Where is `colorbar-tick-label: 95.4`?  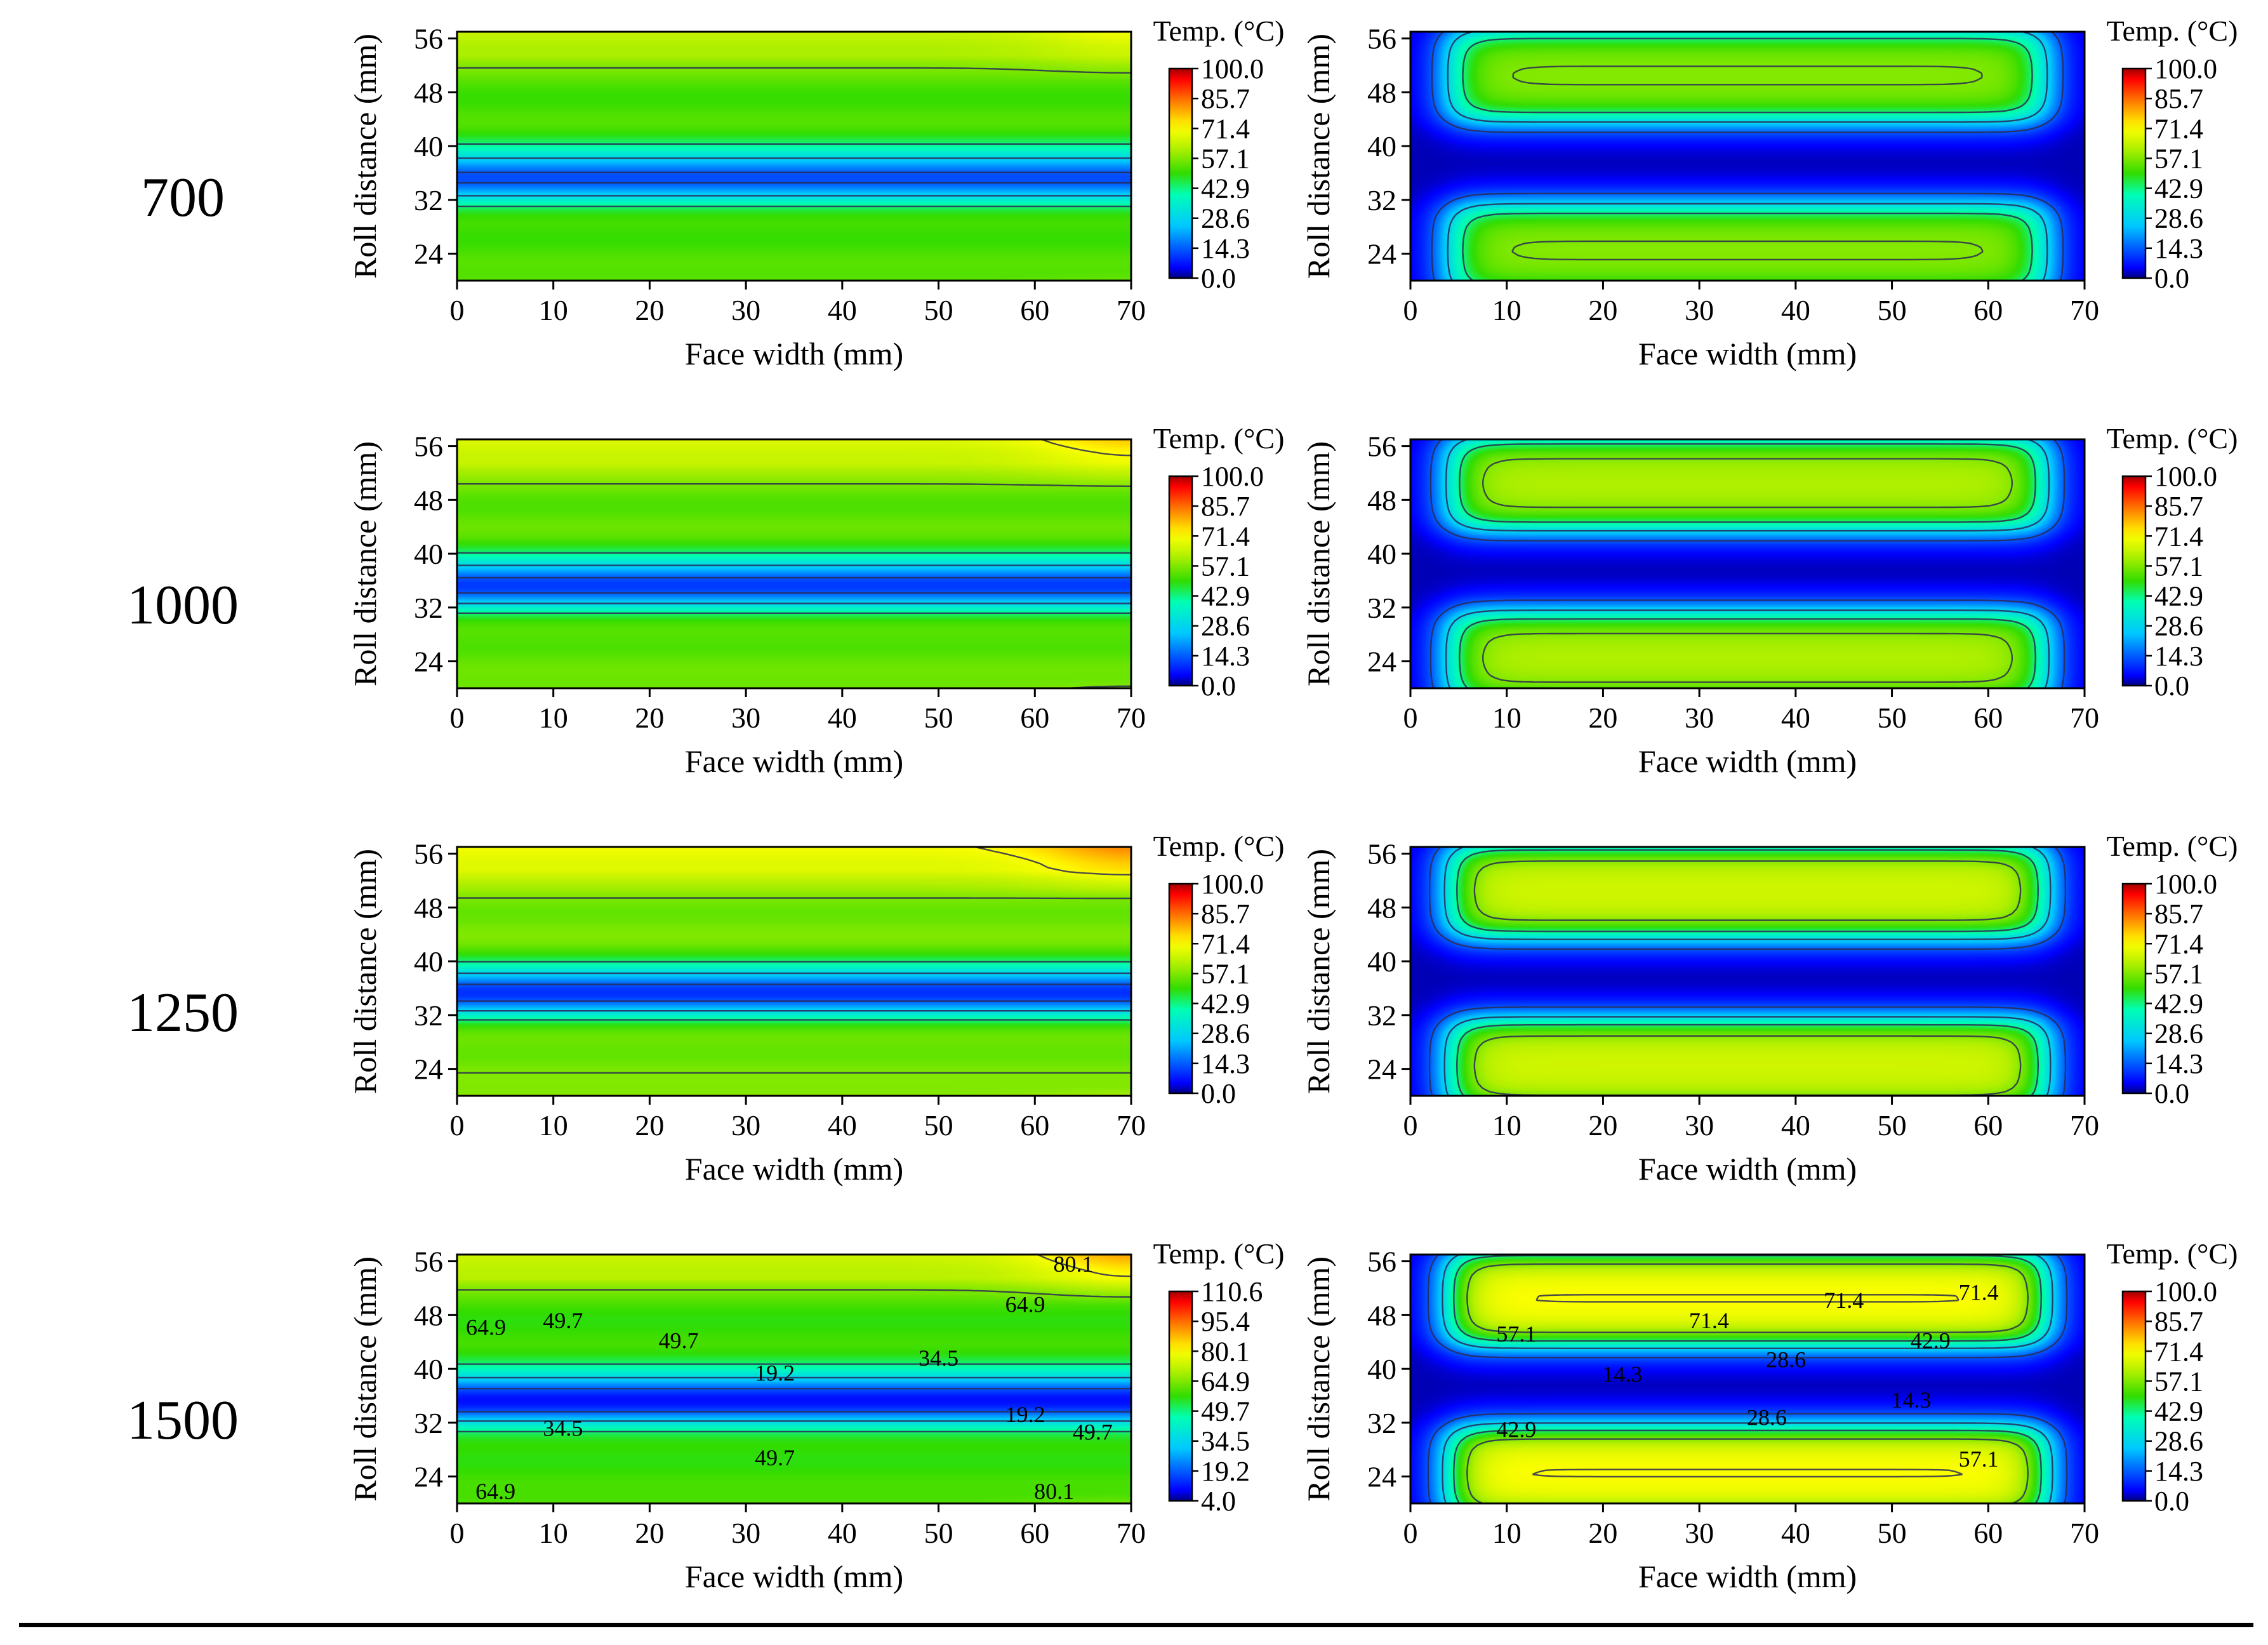 colorbar-tick-label: 95.4 is located at coordinates (1225, 1321).